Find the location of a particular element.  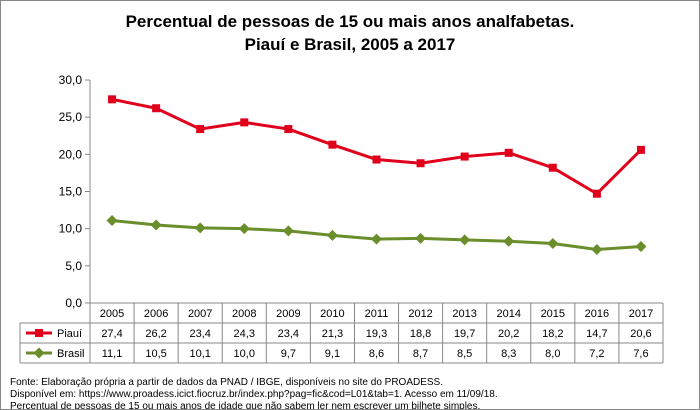

data-table-value: 8,0 is located at coordinates (552, 354).